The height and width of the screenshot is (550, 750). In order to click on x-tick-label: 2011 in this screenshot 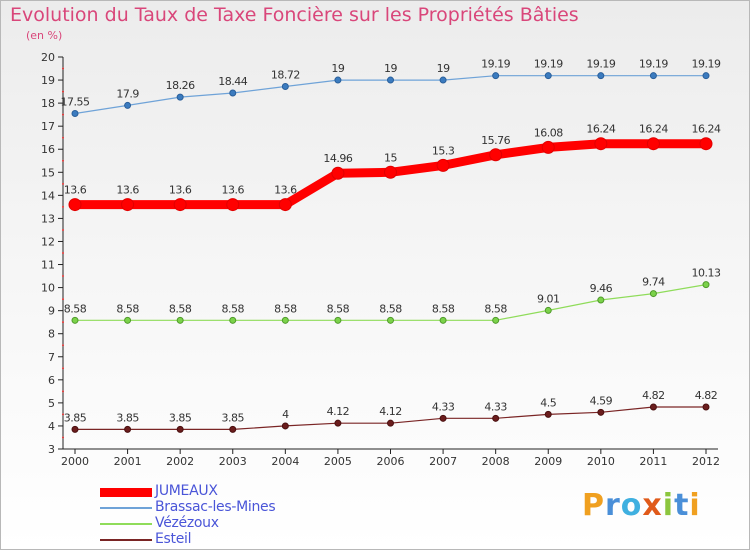, I will do `click(653, 461)`.